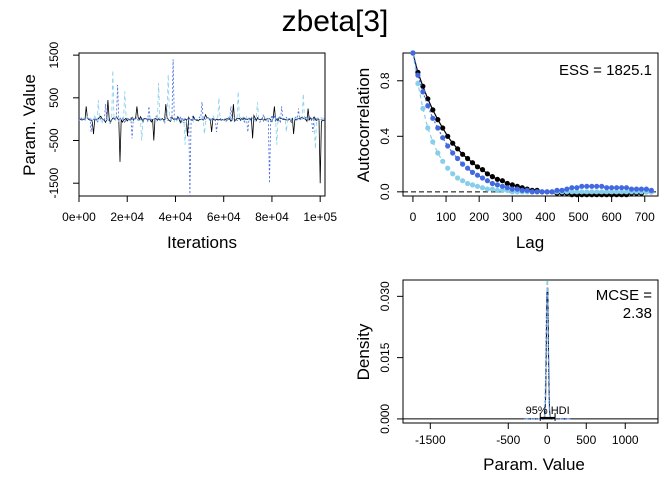 Image resolution: width=671 pixels, height=479 pixels. Describe the element at coordinates (272, 217) in the screenshot. I see `trace-x-tick-label: 8e+04` at that location.